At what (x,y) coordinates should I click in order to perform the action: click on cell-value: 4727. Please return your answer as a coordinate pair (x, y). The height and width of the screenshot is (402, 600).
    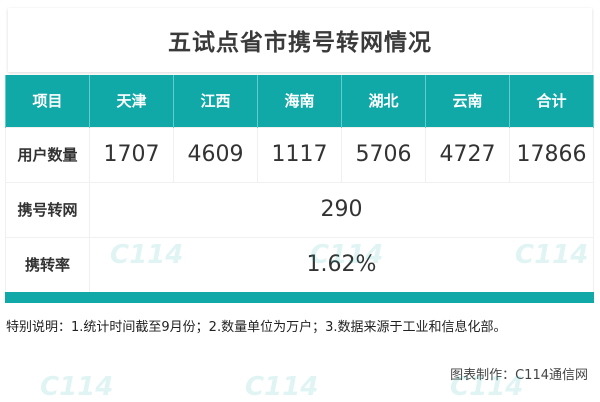
    Looking at the image, I should click on (467, 154).